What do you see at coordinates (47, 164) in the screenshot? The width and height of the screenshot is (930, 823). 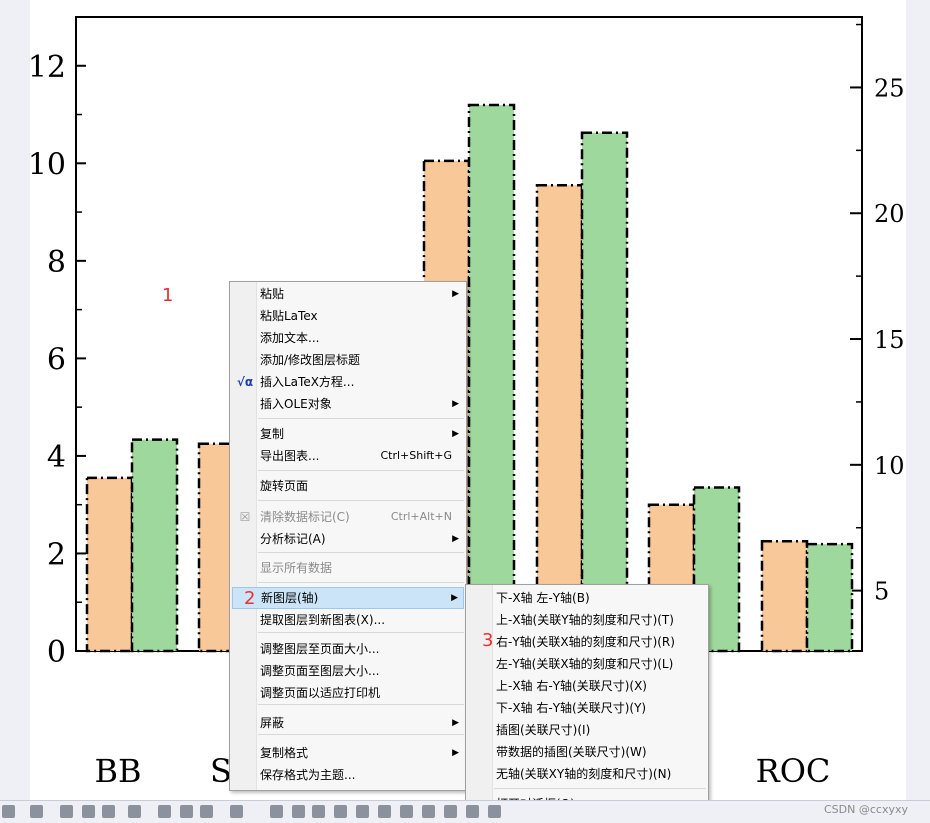 I see `left-tick-label: 10` at bounding box center [47, 164].